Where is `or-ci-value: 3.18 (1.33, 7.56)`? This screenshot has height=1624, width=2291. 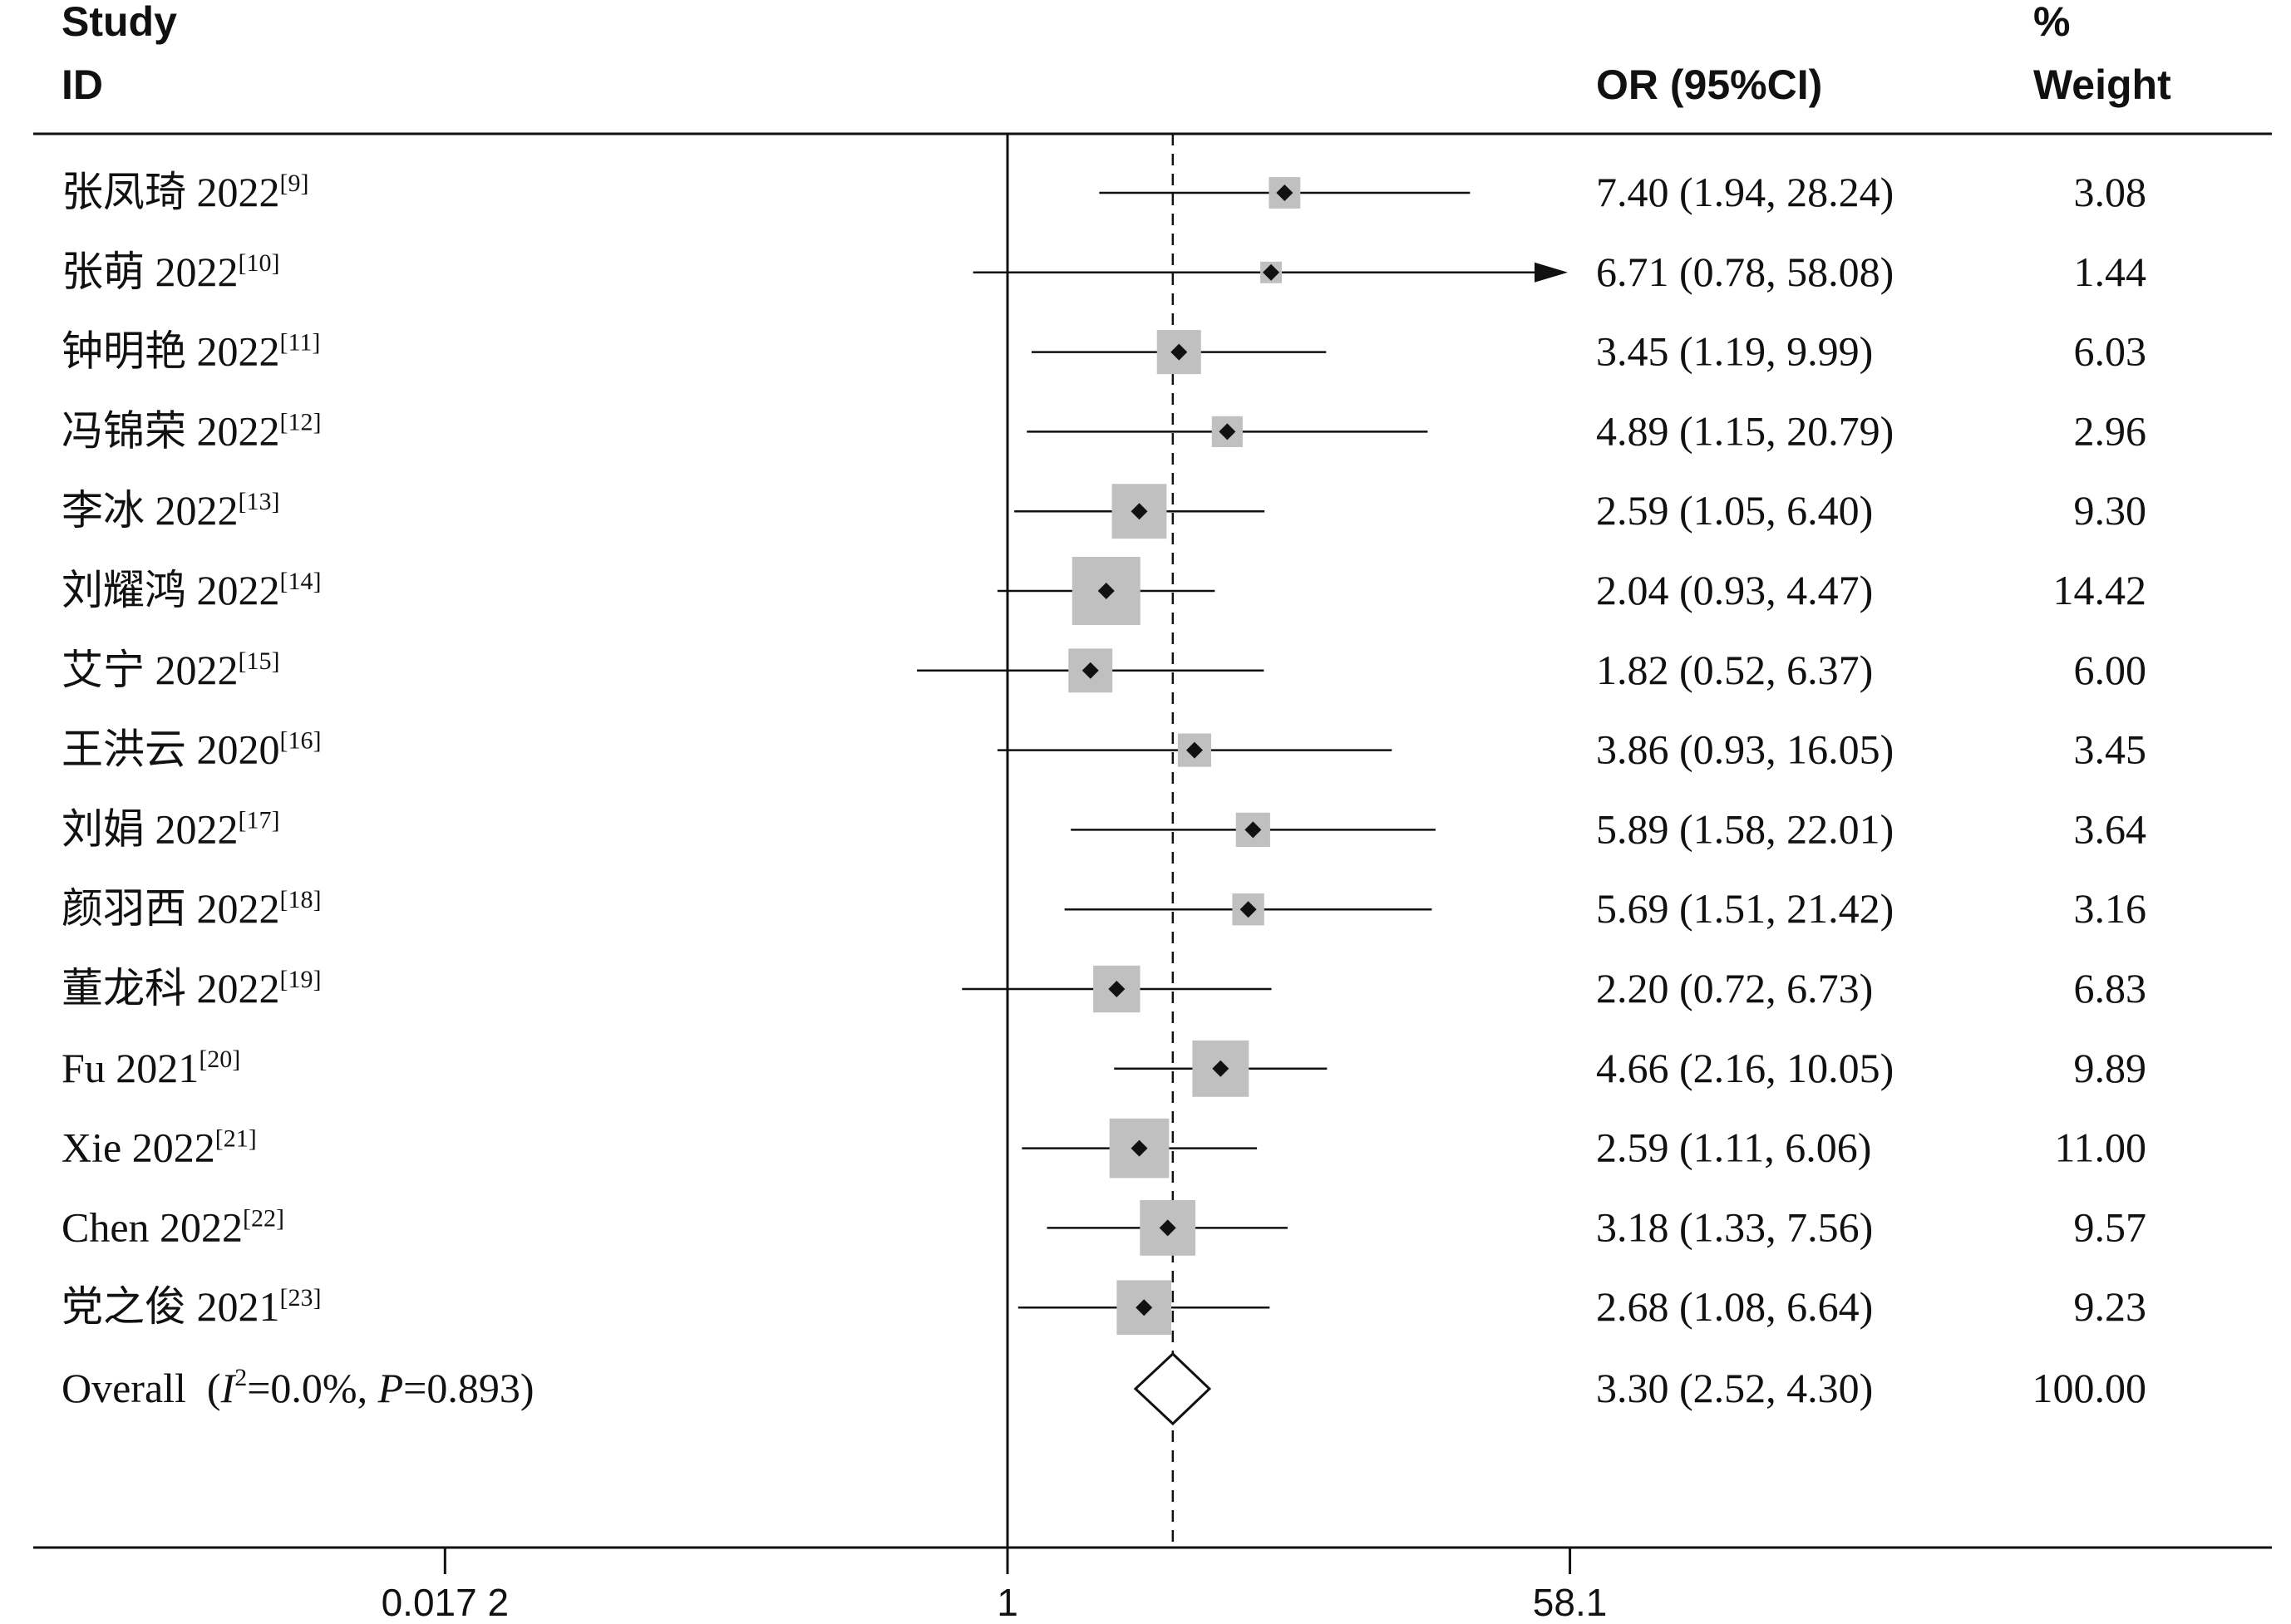 or-ci-value: 3.18 (1.33, 7.56) is located at coordinates (1734, 1226).